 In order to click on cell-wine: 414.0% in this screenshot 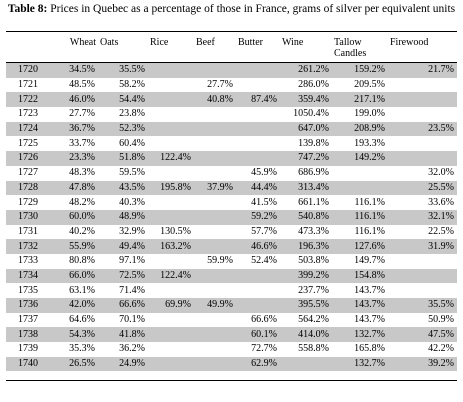, I will do `click(306, 335)`.